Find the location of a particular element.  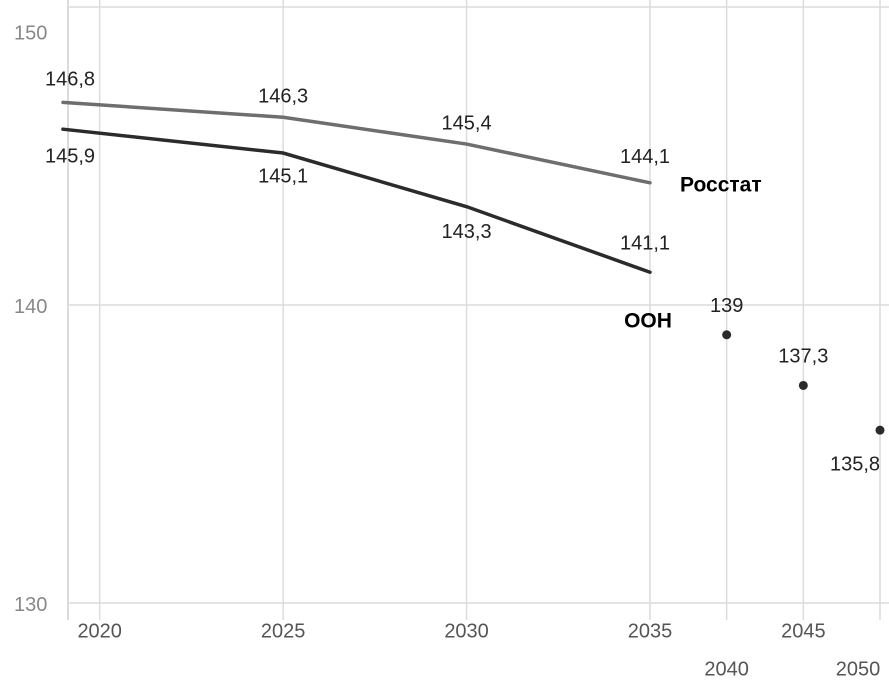

value-label: 135,8 is located at coordinates (855, 464).